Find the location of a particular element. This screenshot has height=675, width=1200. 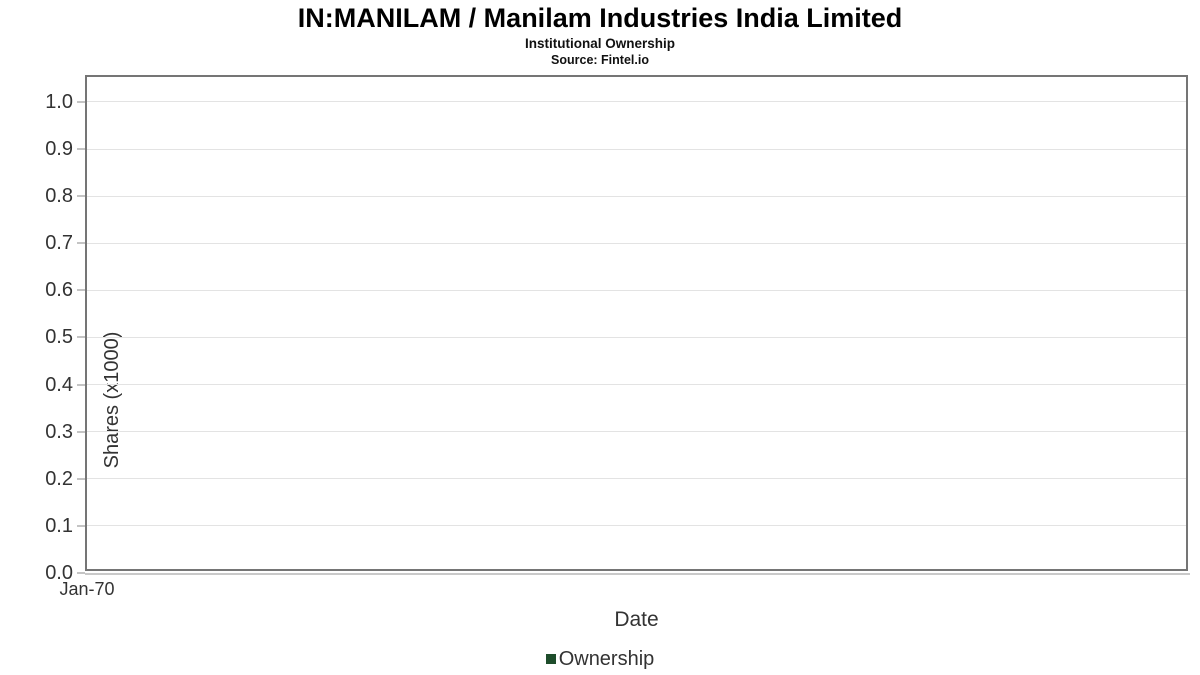

chart-subtitle: Institutional Ownership is located at coordinates (599, 43).